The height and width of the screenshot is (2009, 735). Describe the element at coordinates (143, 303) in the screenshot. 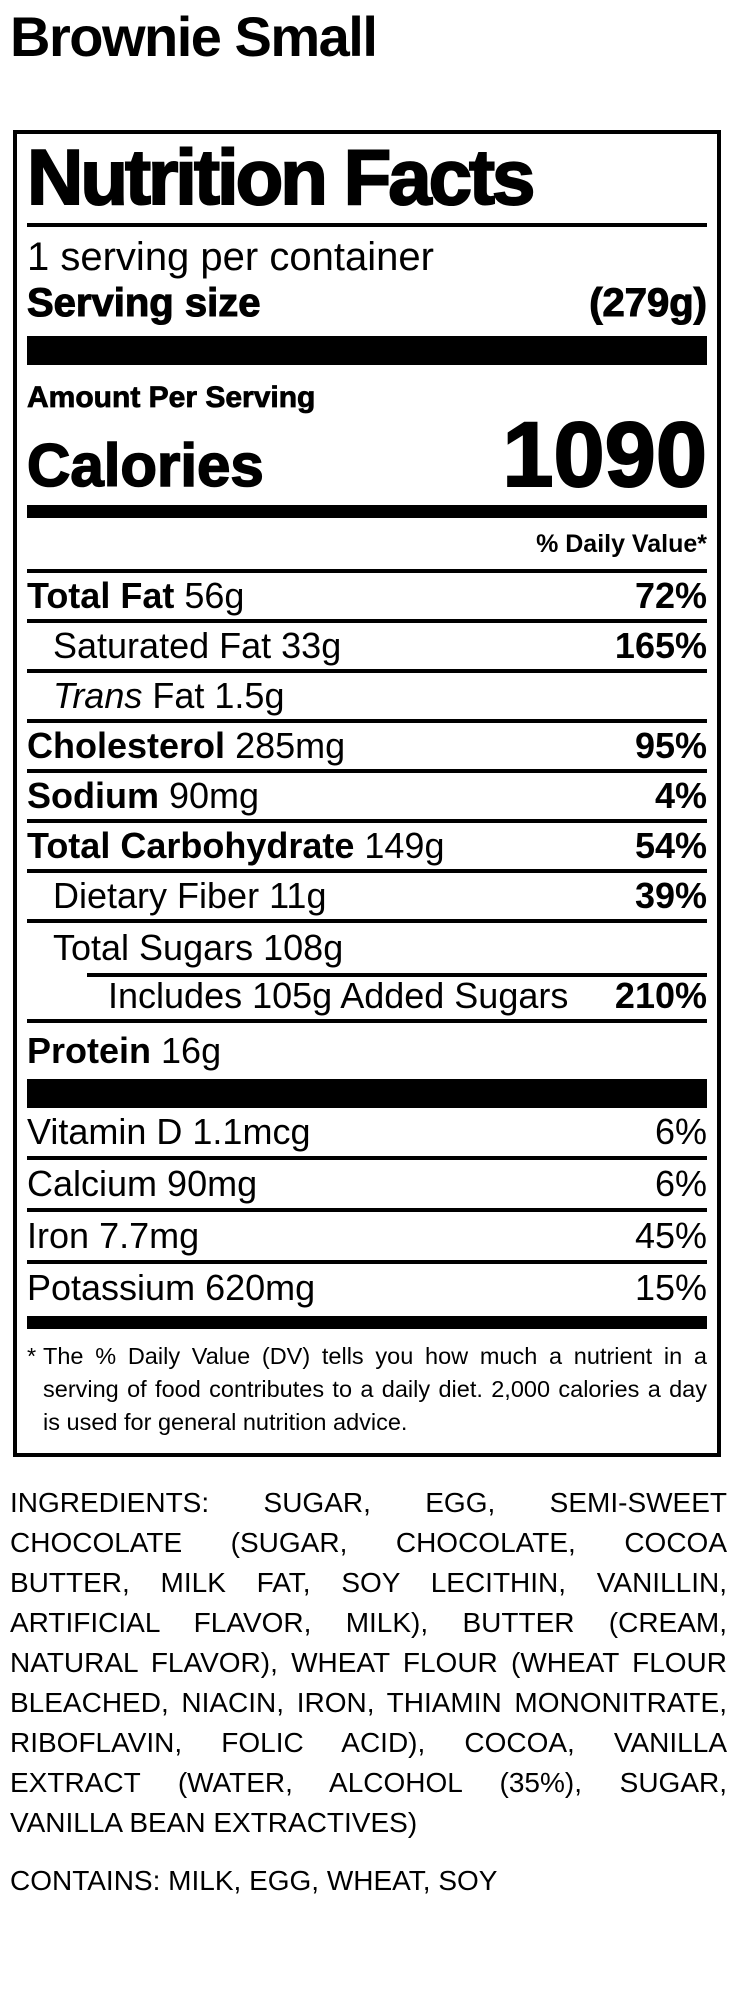

I see `serving-size-label: Serving size` at that location.